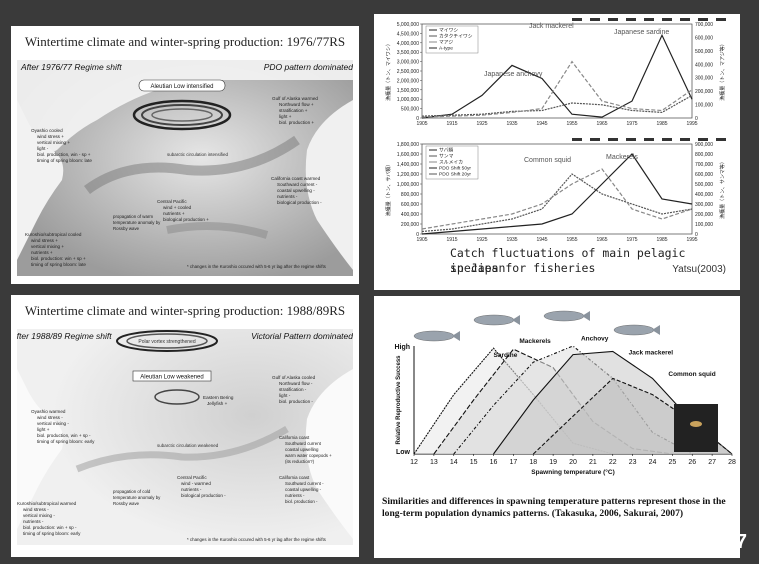 This screenshot has height=564, width=759. What do you see at coordinates (593, 462) in the screenshot?
I see `x-tick-label: 21` at bounding box center [593, 462].